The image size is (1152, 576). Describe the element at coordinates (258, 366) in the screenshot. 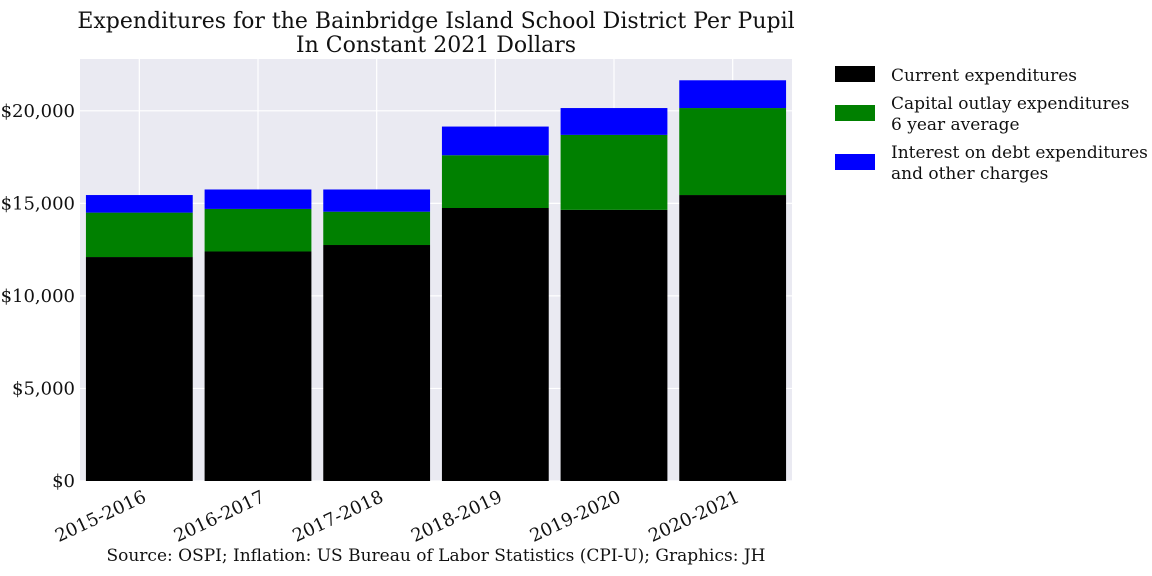

I see `bar-segment-1-2016-2017` at that location.